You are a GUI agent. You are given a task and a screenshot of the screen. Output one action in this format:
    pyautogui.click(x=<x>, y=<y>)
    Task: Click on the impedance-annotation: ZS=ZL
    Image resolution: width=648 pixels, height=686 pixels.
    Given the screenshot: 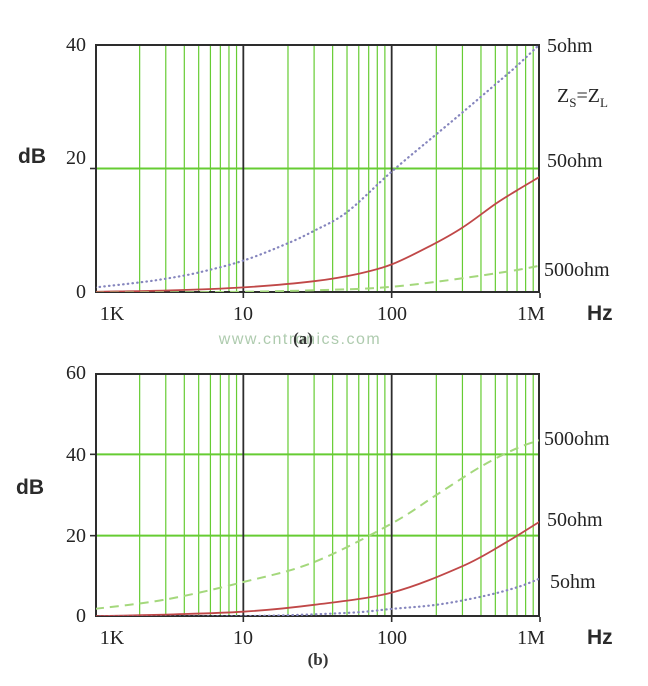 What is the action you would take?
    pyautogui.click(x=582, y=97)
    